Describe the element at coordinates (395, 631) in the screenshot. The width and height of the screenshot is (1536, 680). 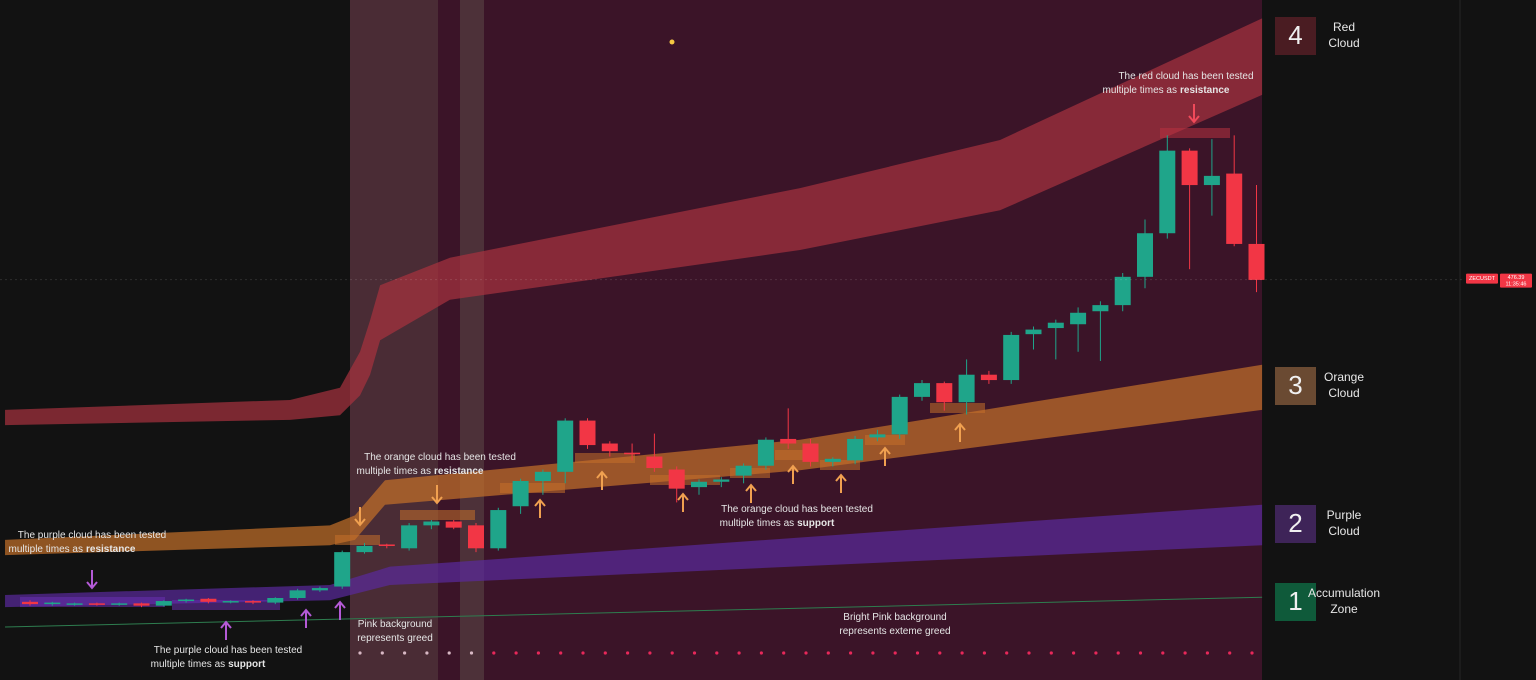
I see `annotation: Pink background represents greed` at that location.